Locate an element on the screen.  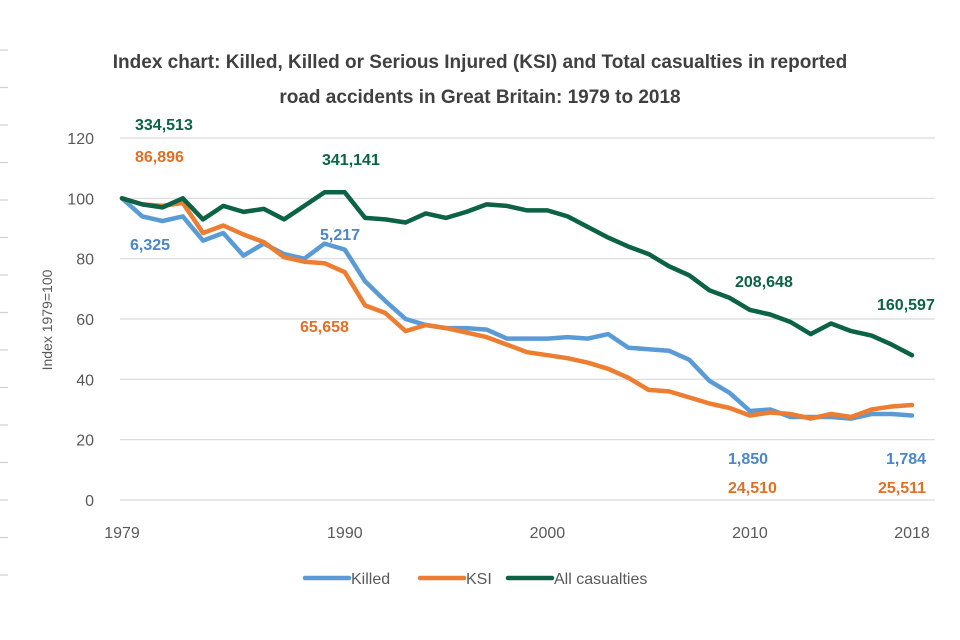
data-label: 208,648 is located at coordinates (764, 282).